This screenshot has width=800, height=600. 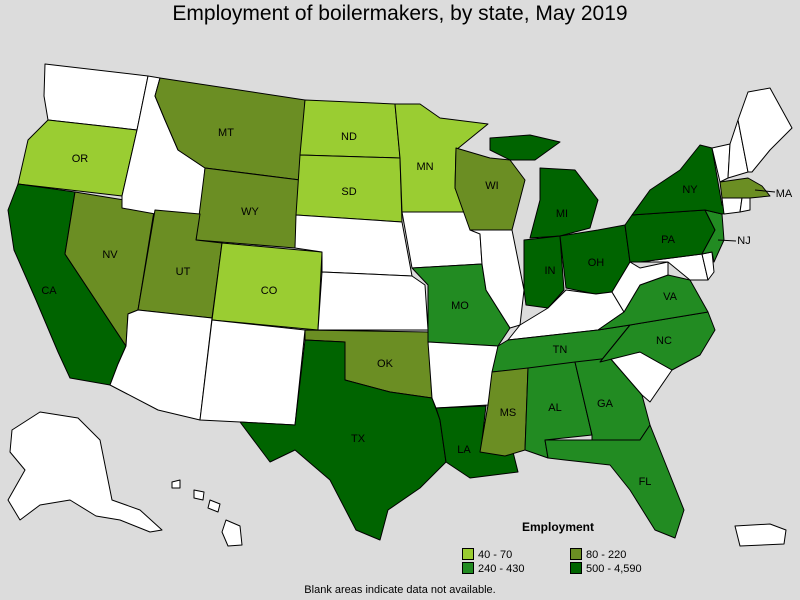 I want to click on label-mi: MI, so click(x=562, y=214).